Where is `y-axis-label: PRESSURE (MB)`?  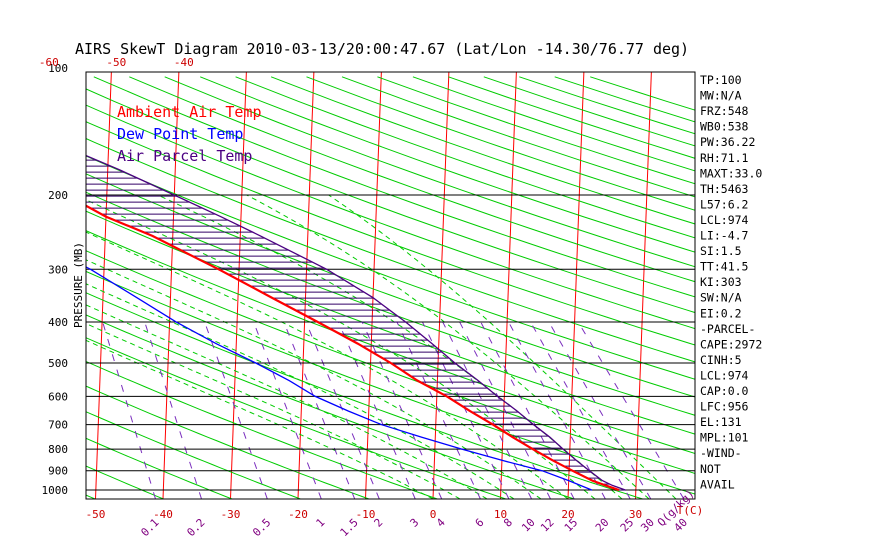
y-axis-label: PRESSURE (MB) is located at coordinates (78, 285).